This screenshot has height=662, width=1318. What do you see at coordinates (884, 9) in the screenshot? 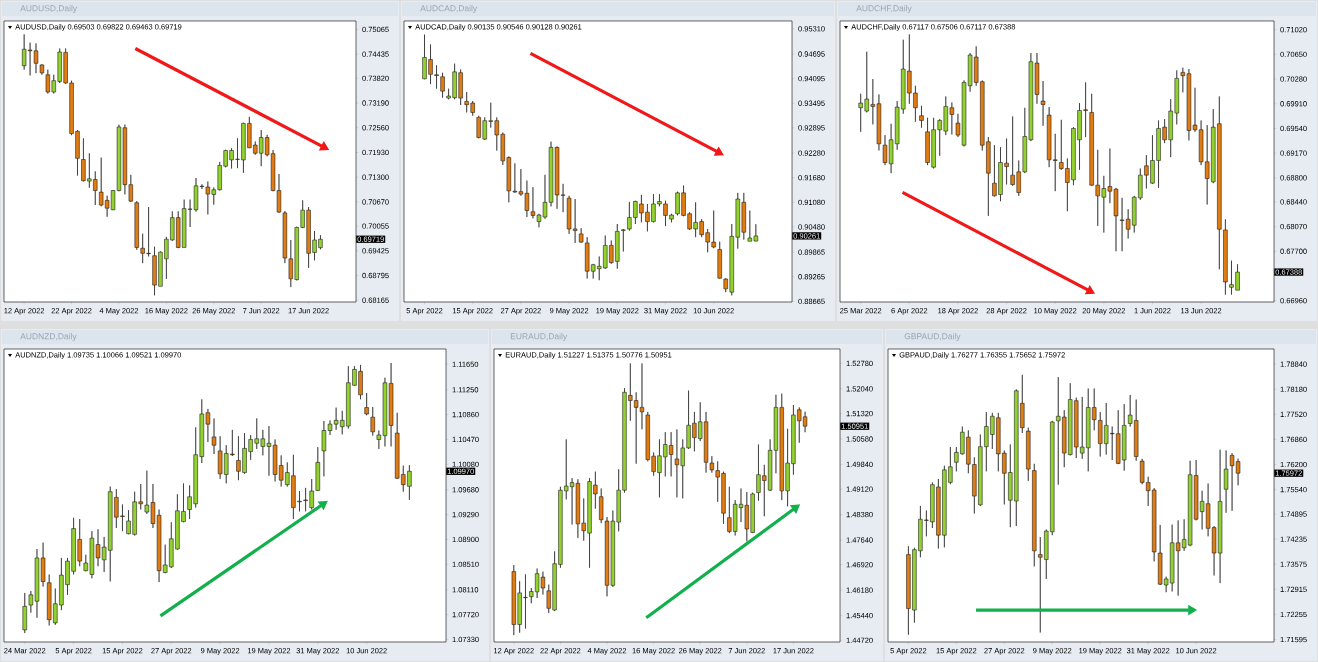
I see `chart-title: AUDCHF,Daily` at bounding box center [884, 9].